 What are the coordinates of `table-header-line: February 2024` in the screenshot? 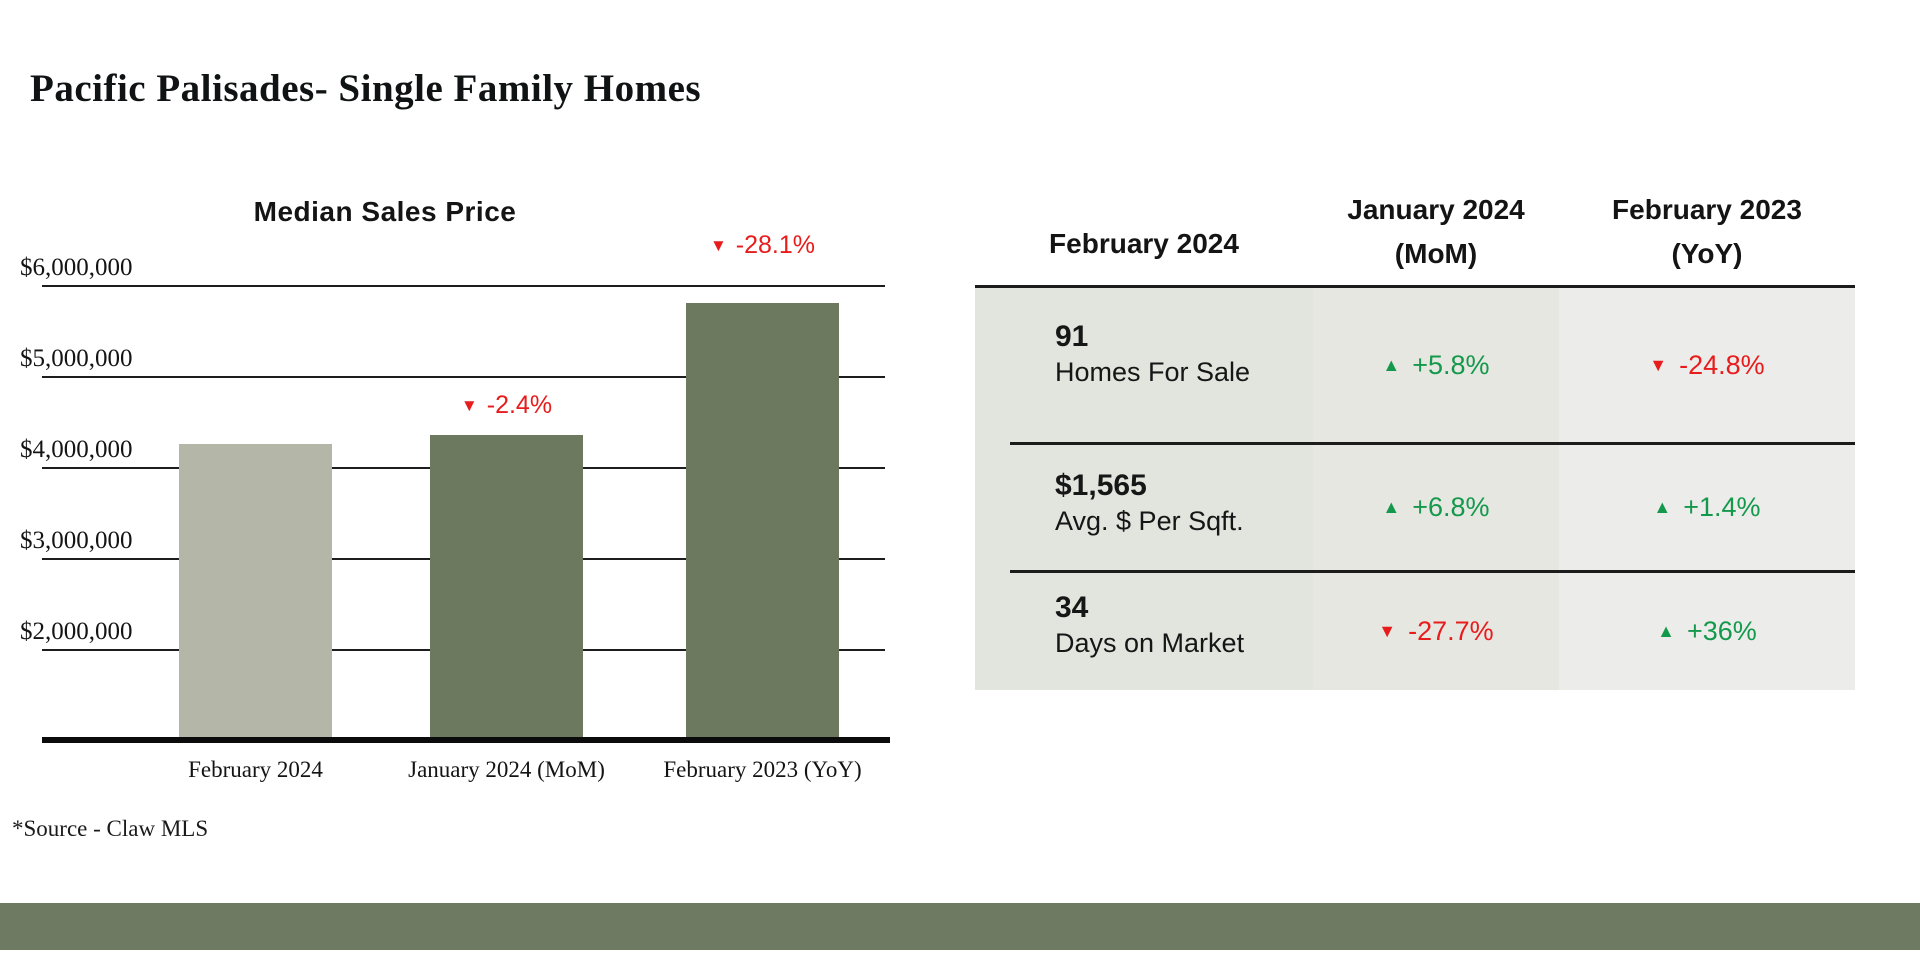 It's located at (1144, 243).